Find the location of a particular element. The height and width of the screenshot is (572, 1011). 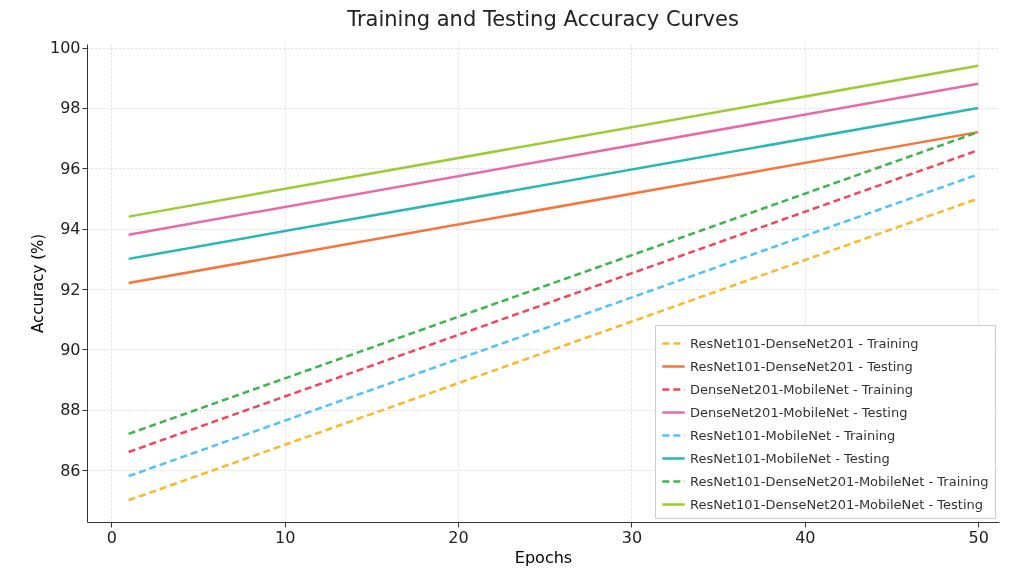

x-tick-label: 50 is located at coordinates (978, 537).